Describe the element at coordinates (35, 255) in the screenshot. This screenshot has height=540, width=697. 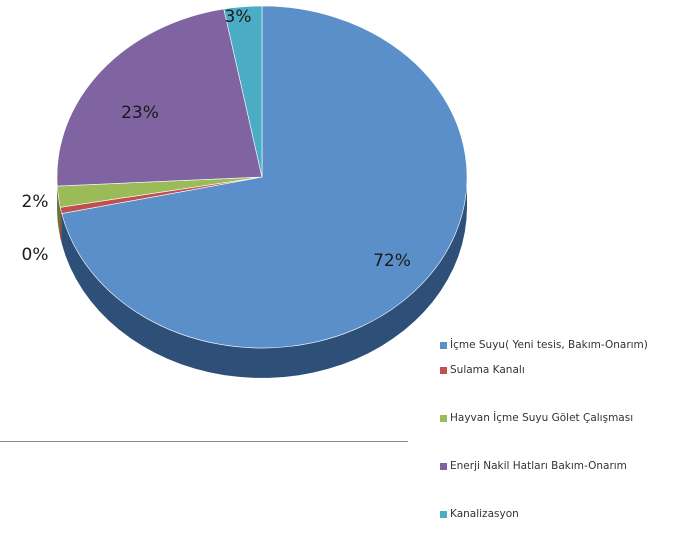
I see `data-label-1: 0%` at that location.